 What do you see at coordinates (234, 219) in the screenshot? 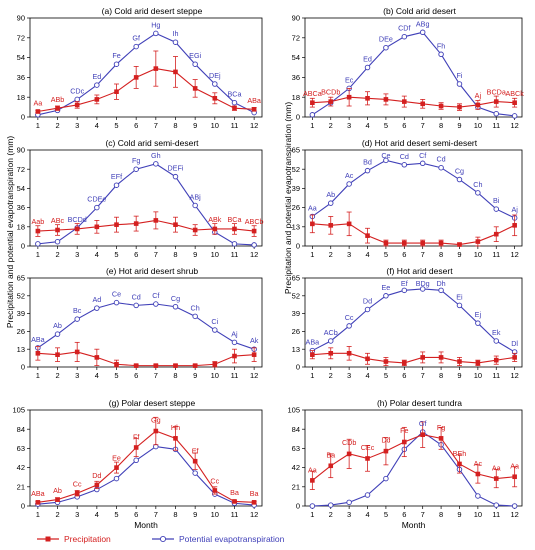
I see `significance-label: BCa` at bounding box center [234, 219].